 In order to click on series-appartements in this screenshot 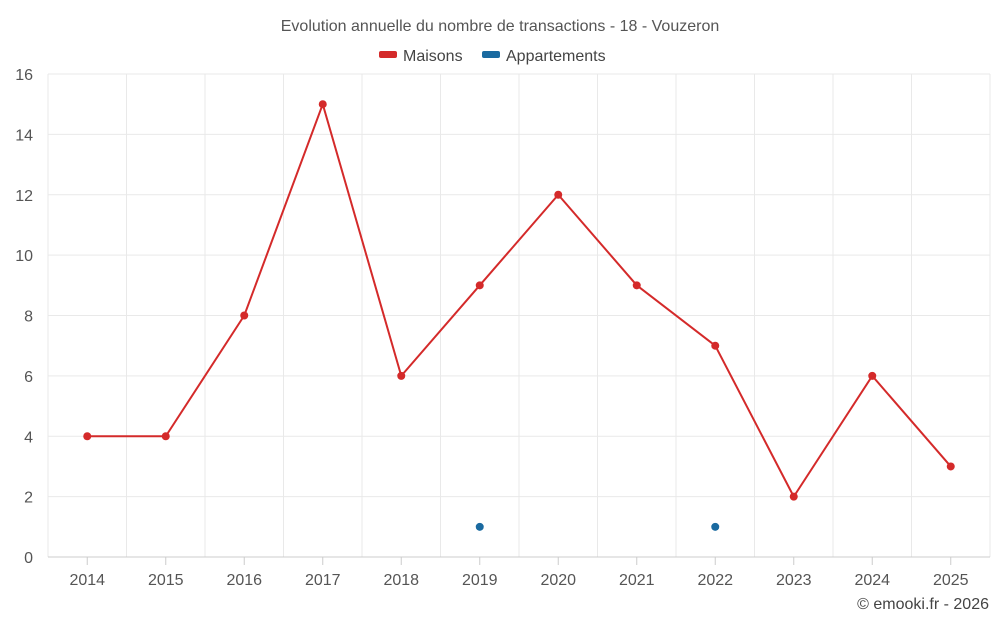, I will do `click(597, 526)`.